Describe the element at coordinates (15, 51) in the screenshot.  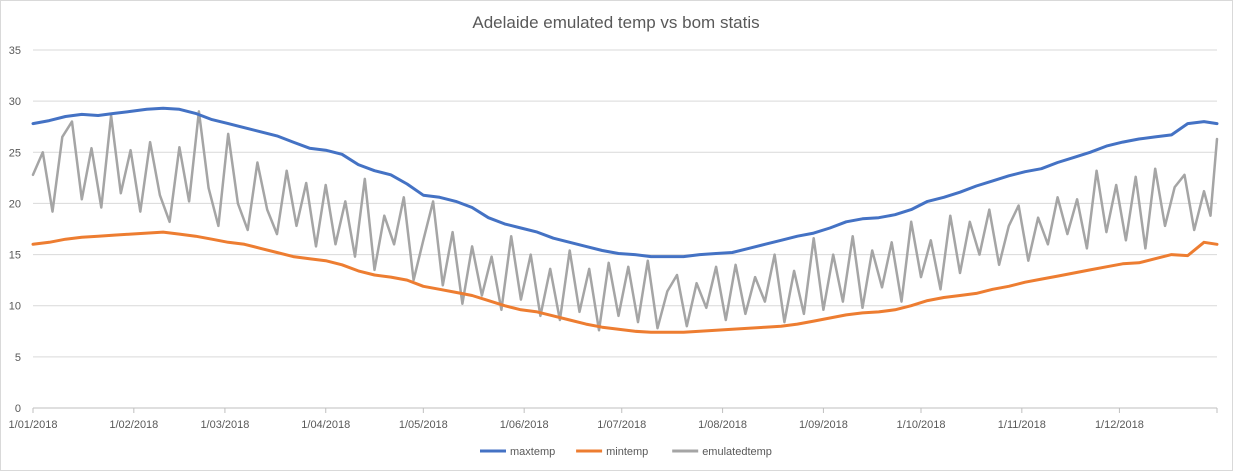
I see `y-tick-label: 35` at that location.